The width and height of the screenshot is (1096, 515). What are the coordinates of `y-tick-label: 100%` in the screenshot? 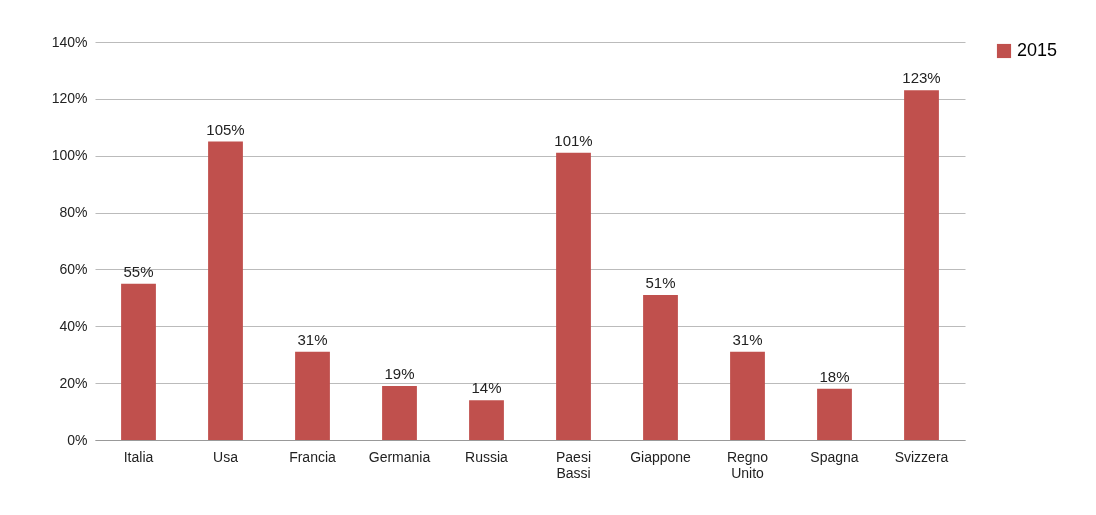 It's located at (69, 155).